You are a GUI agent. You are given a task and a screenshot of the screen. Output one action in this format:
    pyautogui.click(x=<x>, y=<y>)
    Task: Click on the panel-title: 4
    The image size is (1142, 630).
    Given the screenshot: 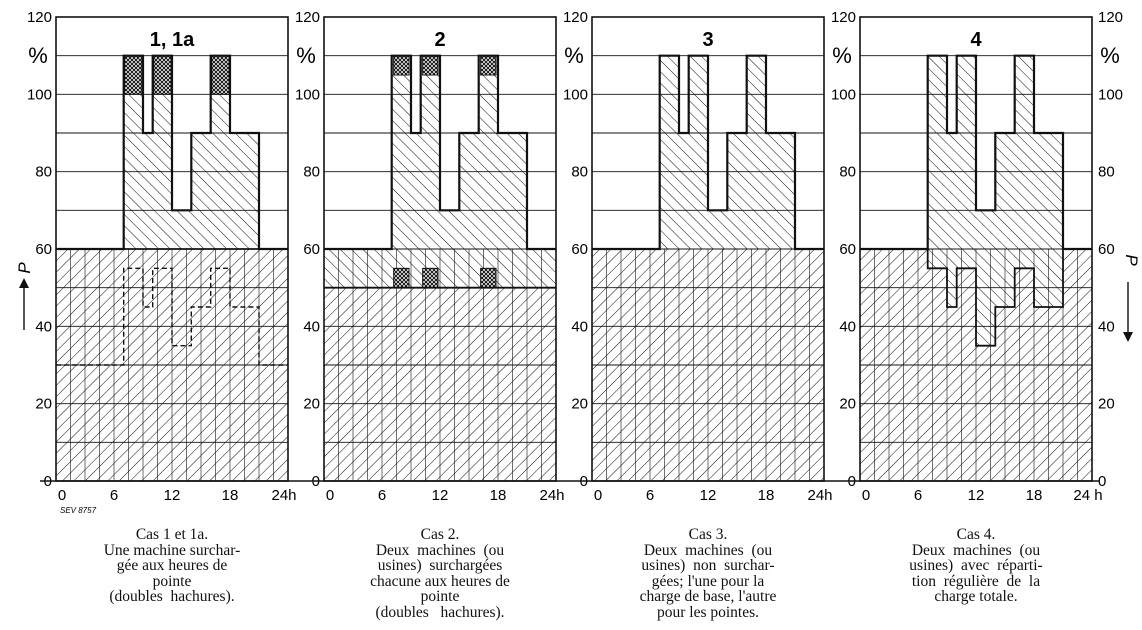 What is the action you would take?
    pyautogui.click(x=976, y=40)
    